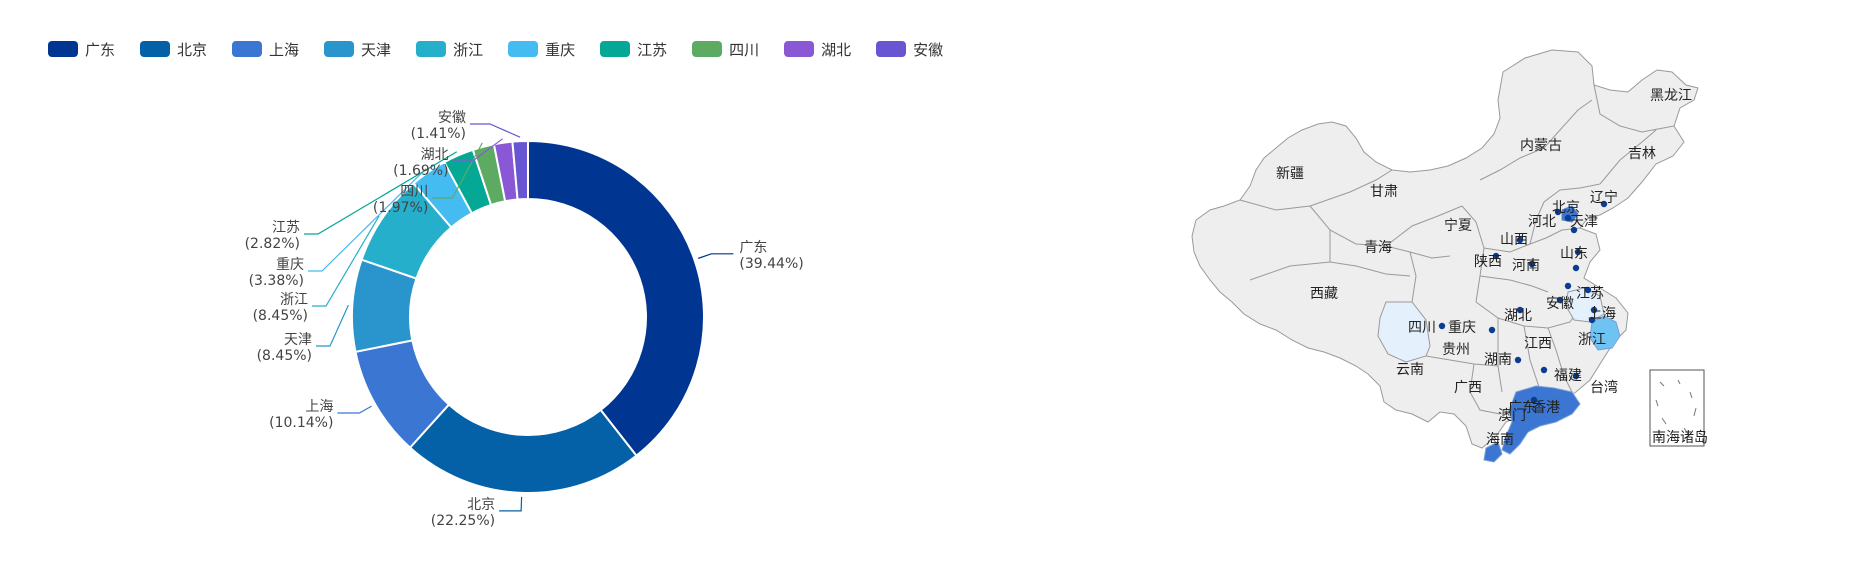 The image size is (1855, 578). What do you see at coordinates (1422, 328) in the screenshot?
I see `map-province-label: 四川` at bounding box center [1422, 328].